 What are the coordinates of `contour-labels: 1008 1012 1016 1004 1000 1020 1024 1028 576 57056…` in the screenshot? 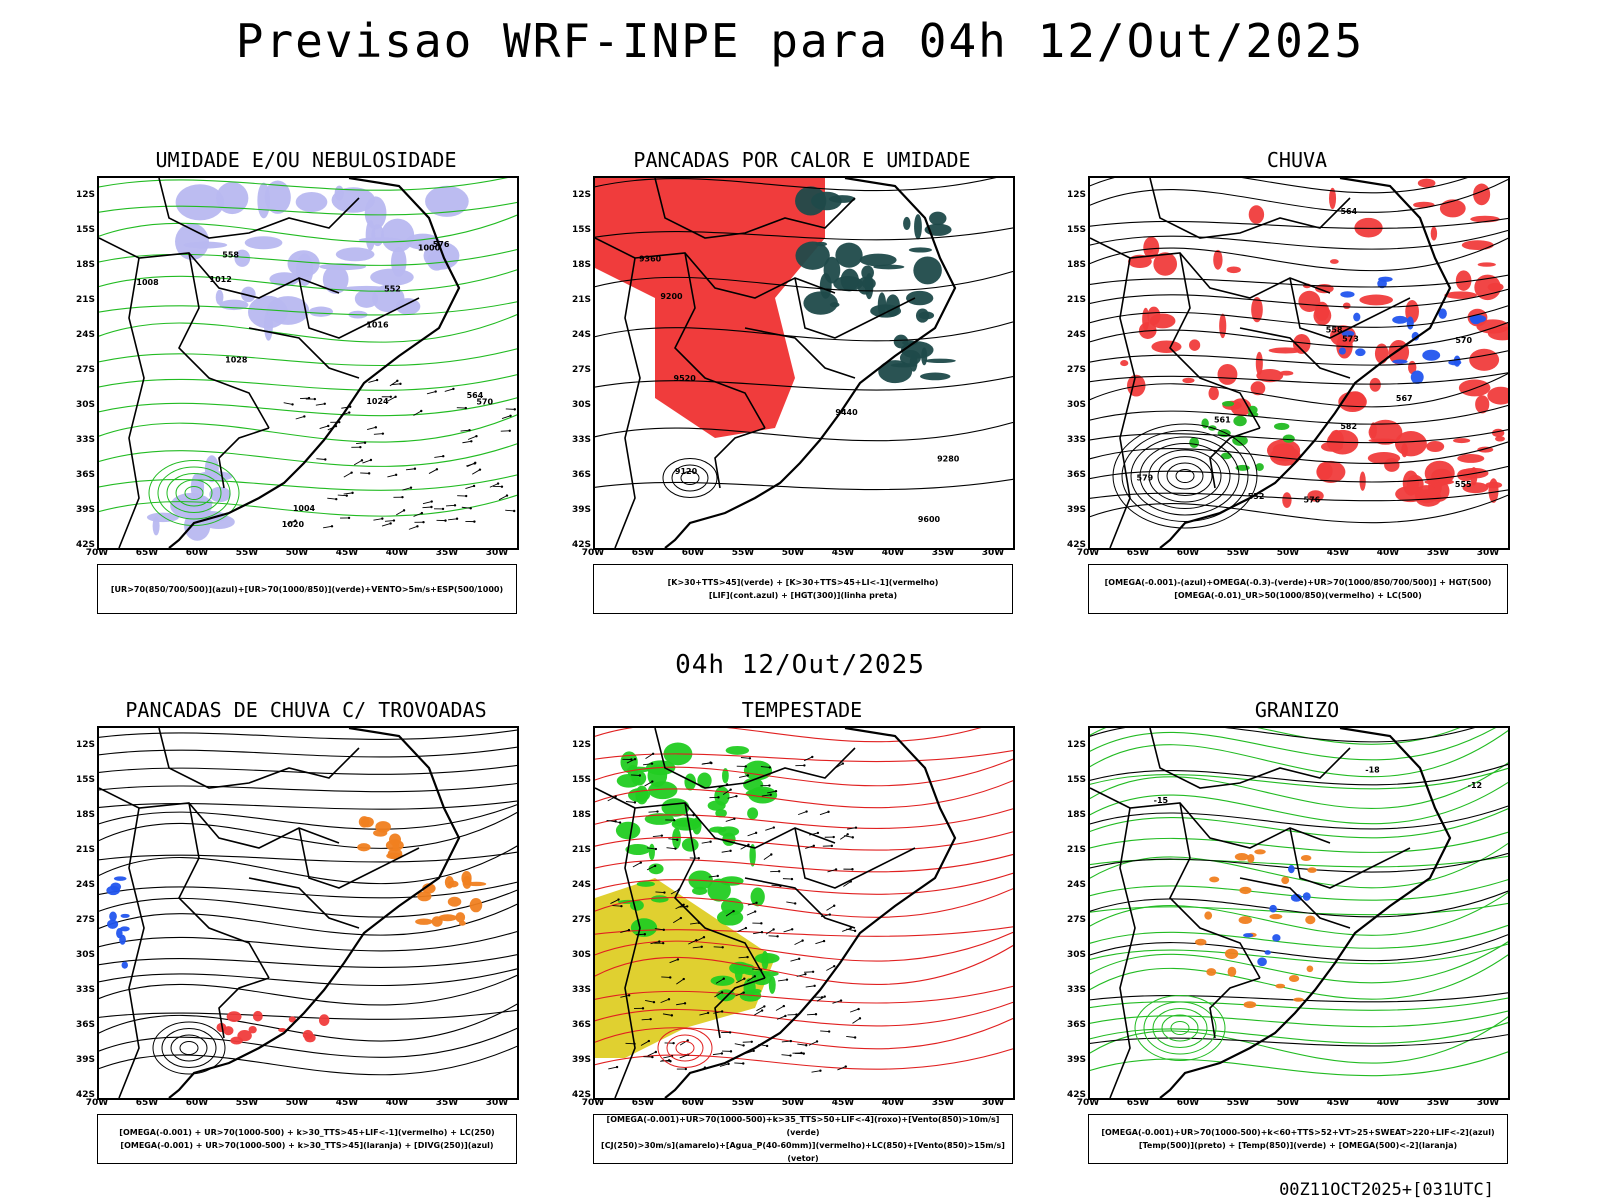 It's located at (314, 384).